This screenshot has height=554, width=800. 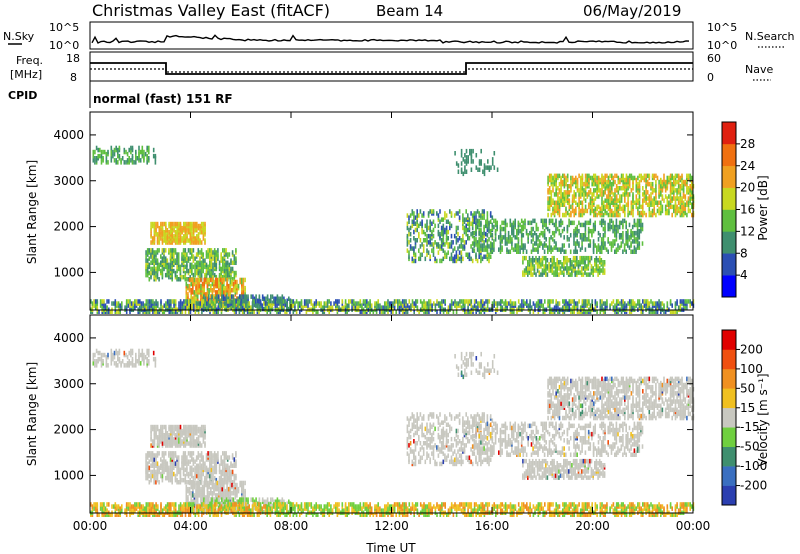 I want to click on power-cell-1911, so click(x=541, y=221).